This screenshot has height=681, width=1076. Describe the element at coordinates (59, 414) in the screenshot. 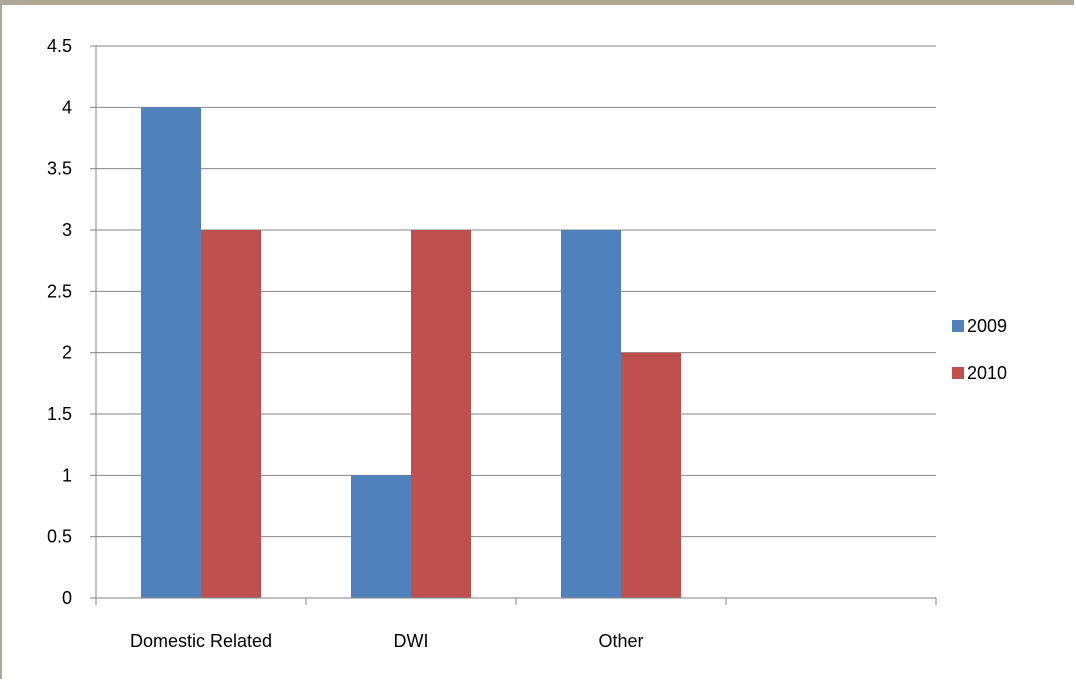

I see `y-tick-label: 1.5` at that location.